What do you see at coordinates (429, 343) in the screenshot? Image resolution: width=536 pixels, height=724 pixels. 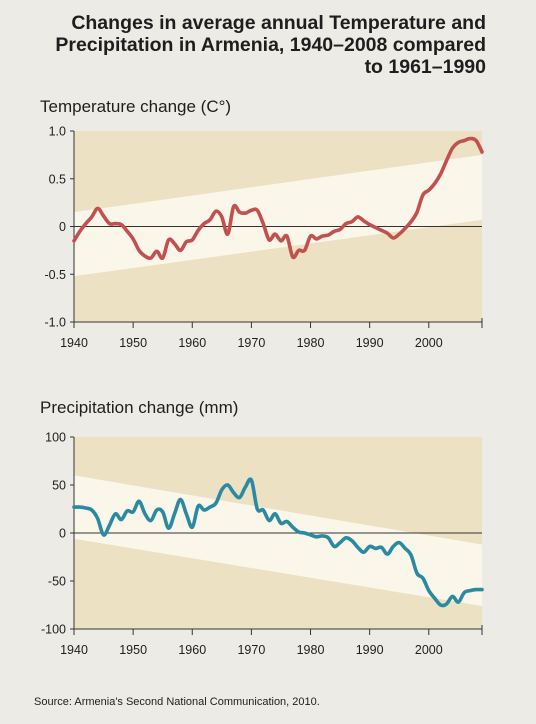 I see `temperature-x-tick-label: 2000` at bounding box center [429, 343].